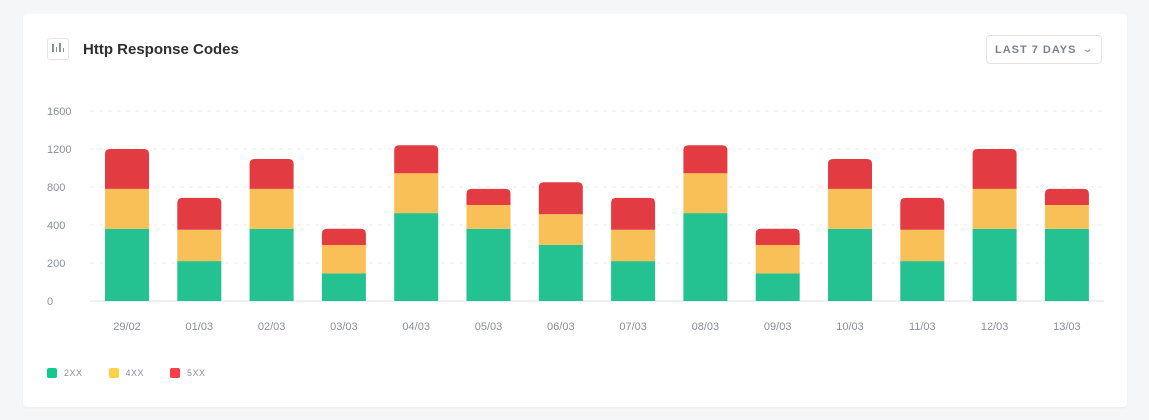 The height and width of the screenshot is (420, 1149). Describe the element at coordinates (58, 49) in the screenshot. I see `bar-chart-icon` at that location.